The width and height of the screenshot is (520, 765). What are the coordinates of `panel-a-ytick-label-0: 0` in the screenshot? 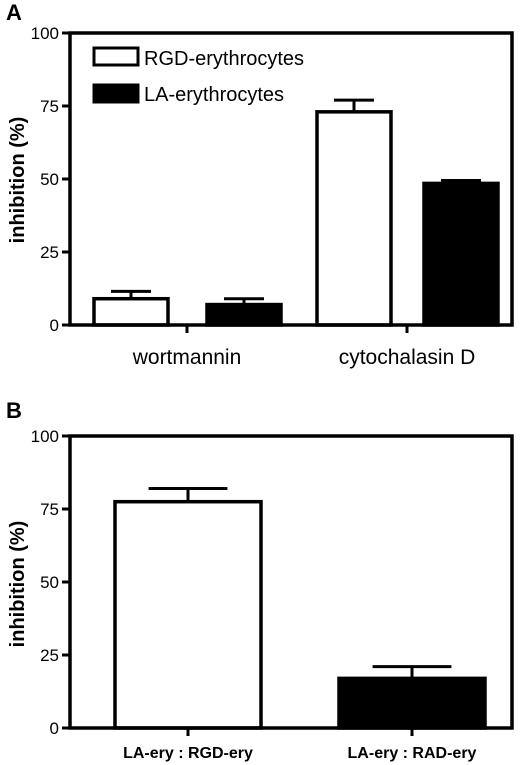 It's located at (54, 325).